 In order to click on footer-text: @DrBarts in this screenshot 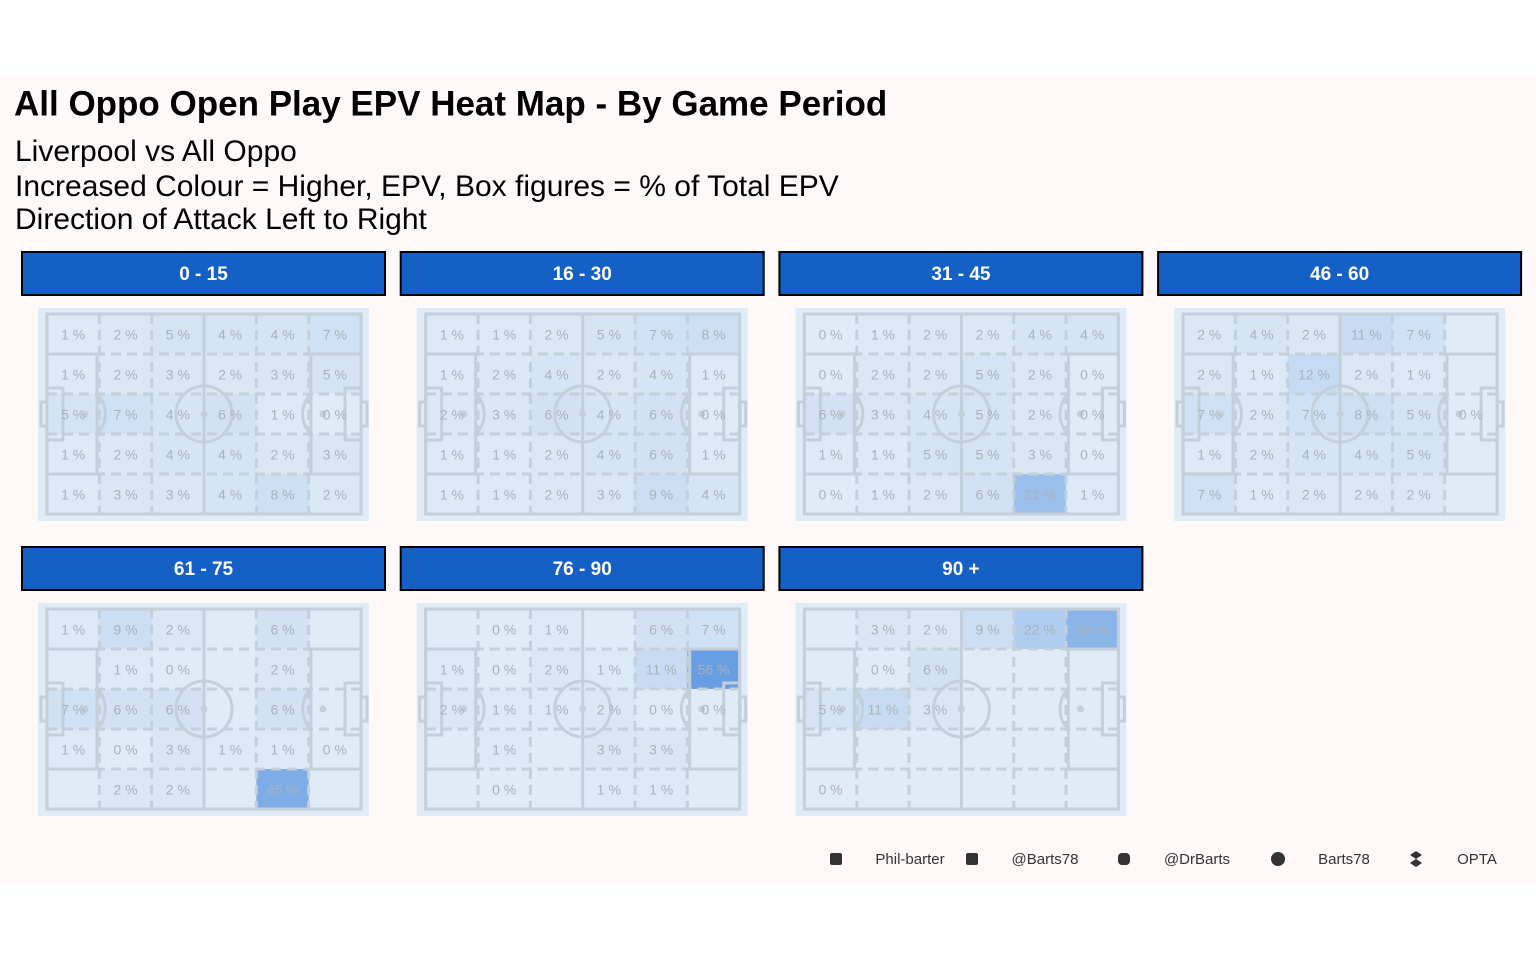, I will do `click(1197, 859)`.